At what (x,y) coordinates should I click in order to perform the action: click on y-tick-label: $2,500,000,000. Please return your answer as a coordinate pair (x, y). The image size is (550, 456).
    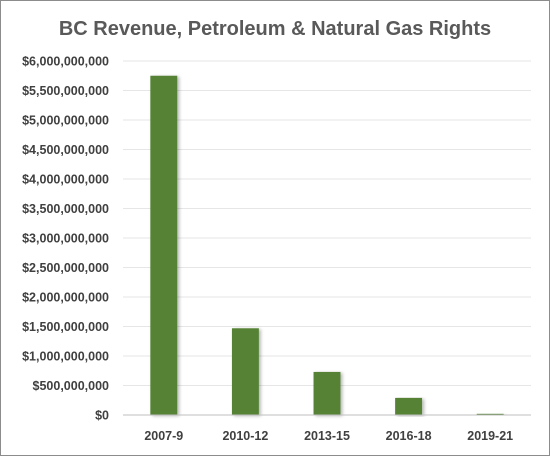
    Looking at the image, I should click on (65, 268).